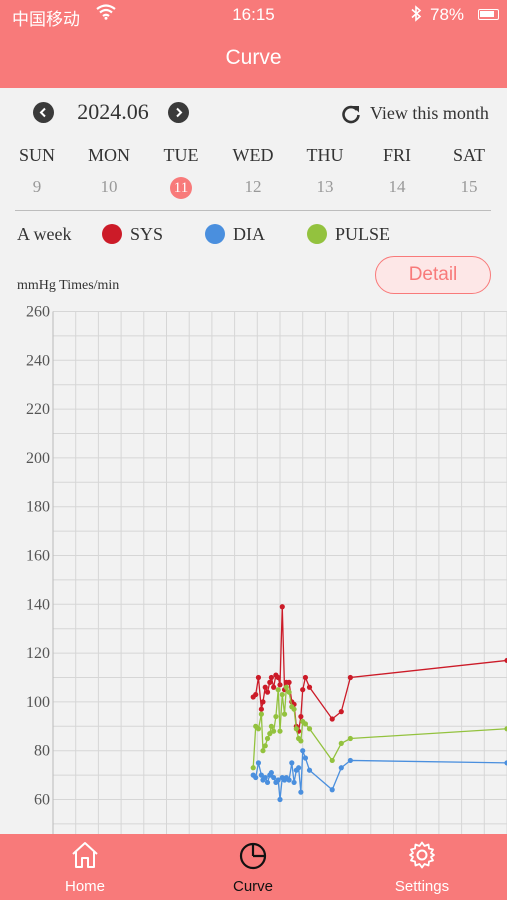 Image resolution: width=507 pixels, height=900 pixels. What do you see at coordinates (468, 155) in the screenshot?
I see `weekday-label: SAT` at bounding box center [468, 155].